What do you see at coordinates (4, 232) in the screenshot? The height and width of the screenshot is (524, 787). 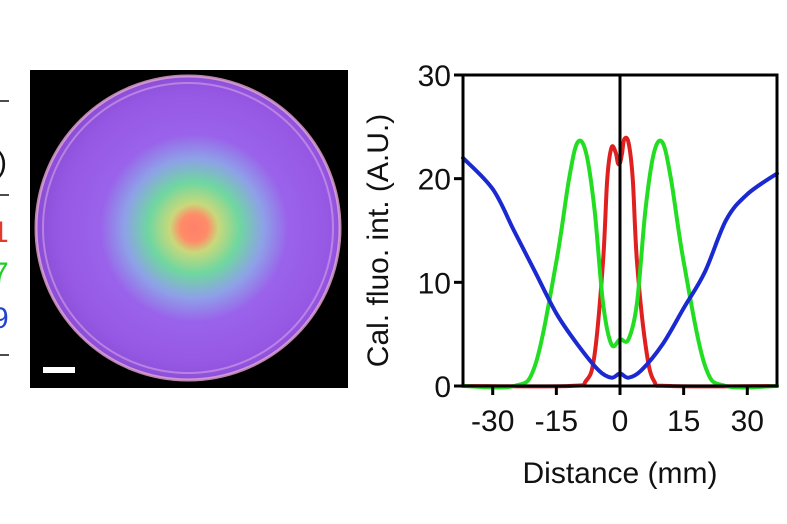 I see `legend-fragment-red: 1` at bounding box center [4, 232].